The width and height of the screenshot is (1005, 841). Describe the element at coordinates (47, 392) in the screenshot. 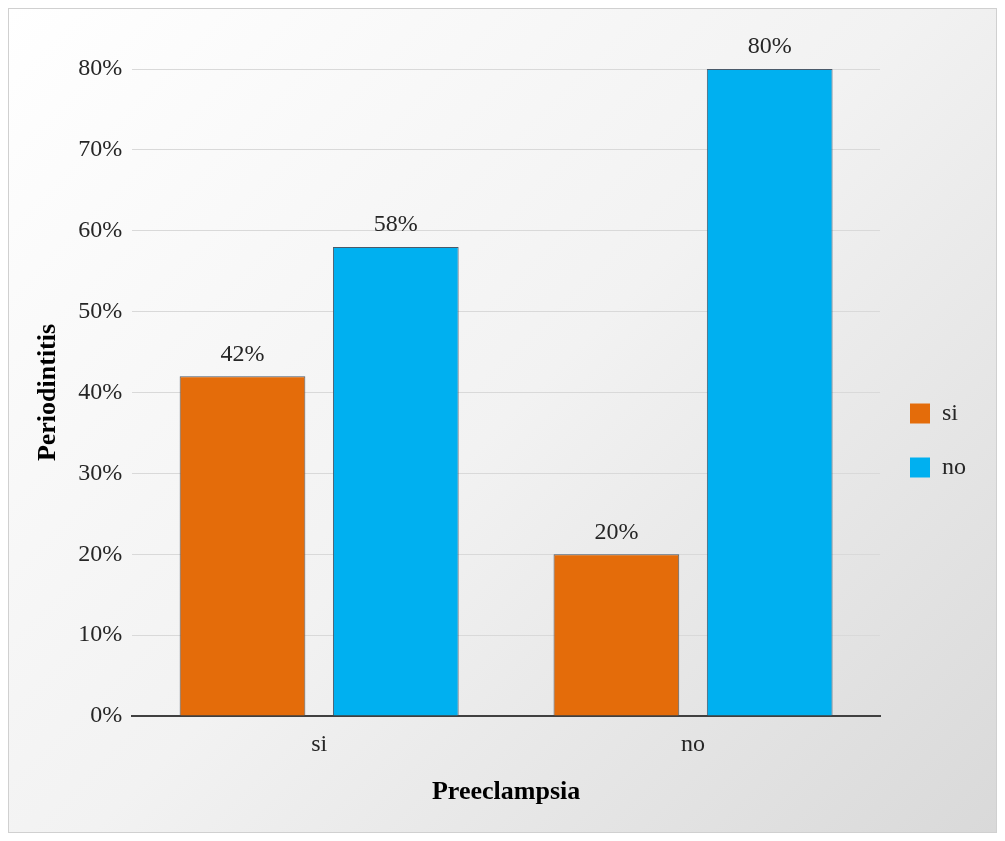

I see `y-axis-title: Periodintitis` at that location.